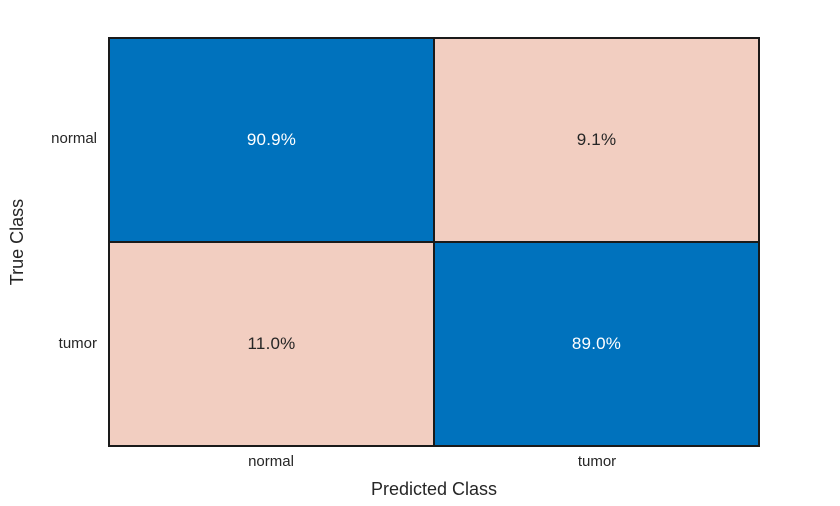  I want to click on x-tick-tumor: tumor, so click(597, 461).